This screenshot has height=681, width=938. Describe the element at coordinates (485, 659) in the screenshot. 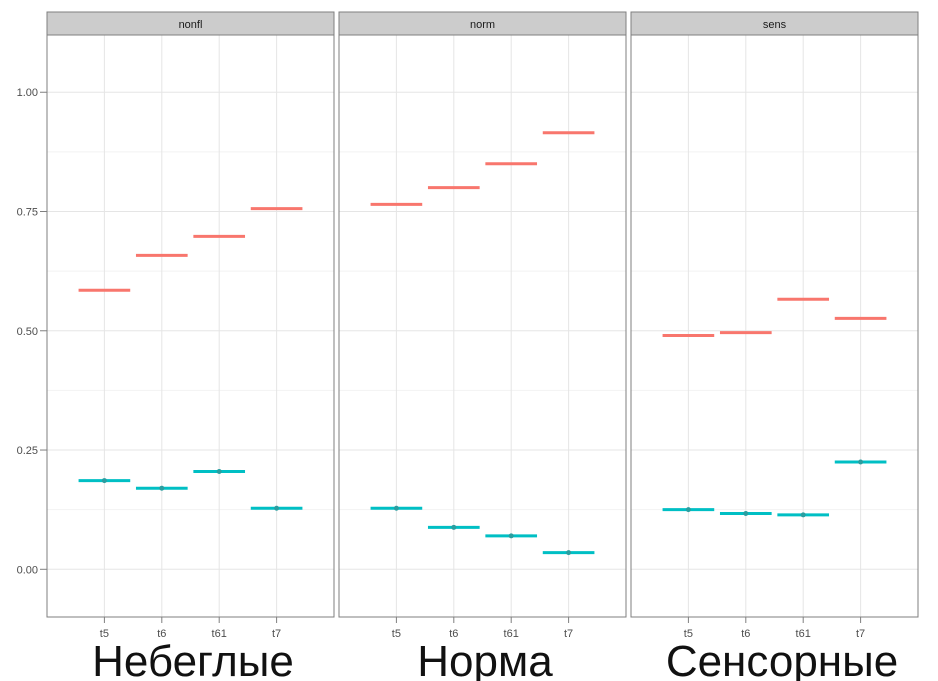

I see `facet-caption: Норма` at that location.